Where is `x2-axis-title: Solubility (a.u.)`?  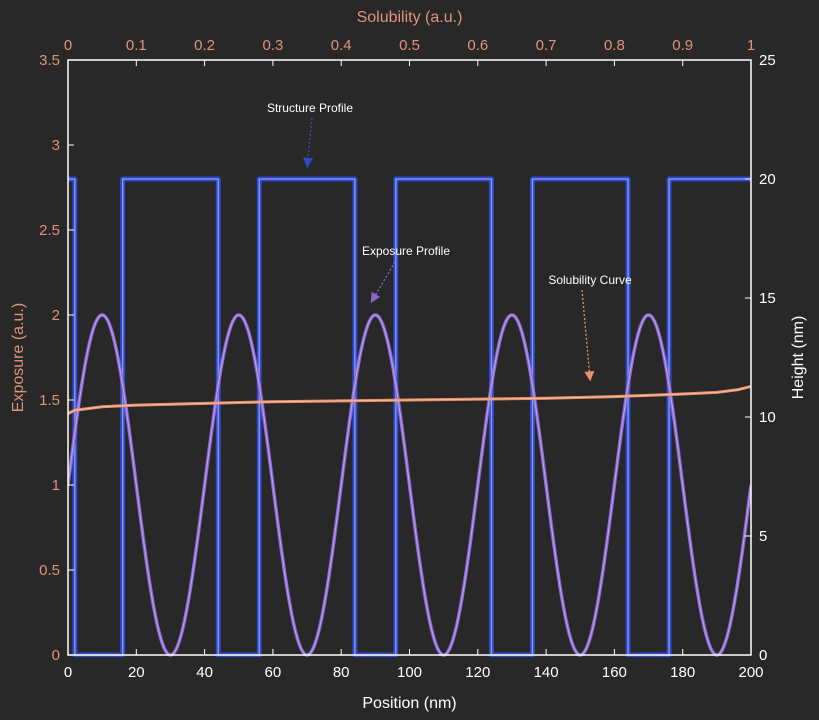
x2-axis-title: Solubility (a.u.) is located at coordinates (410, 17).